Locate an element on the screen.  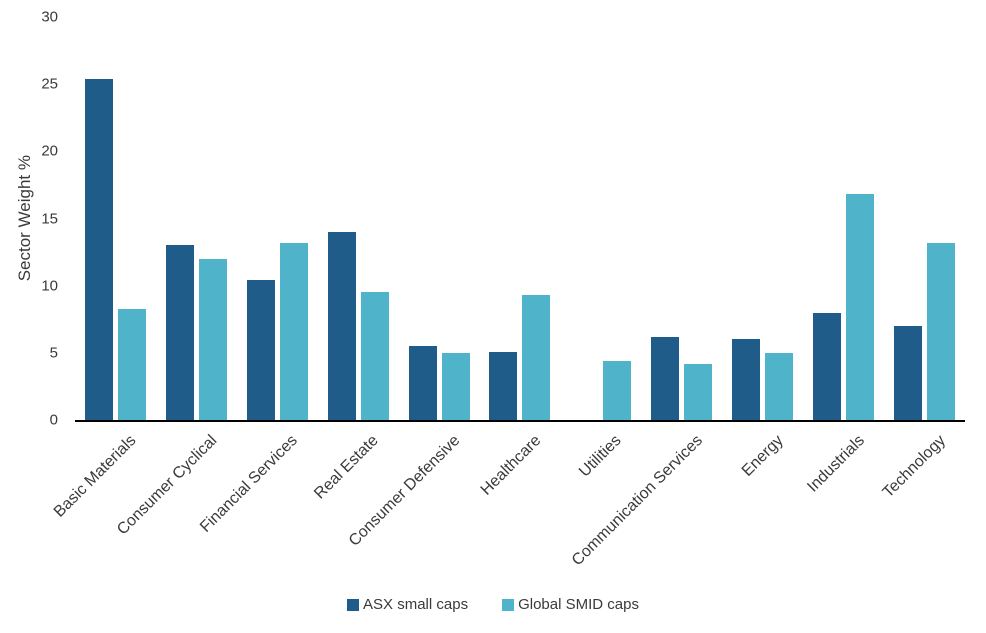
legend-item-global-smid-caps: Global SMID caps is located at coordinates (570, 604).